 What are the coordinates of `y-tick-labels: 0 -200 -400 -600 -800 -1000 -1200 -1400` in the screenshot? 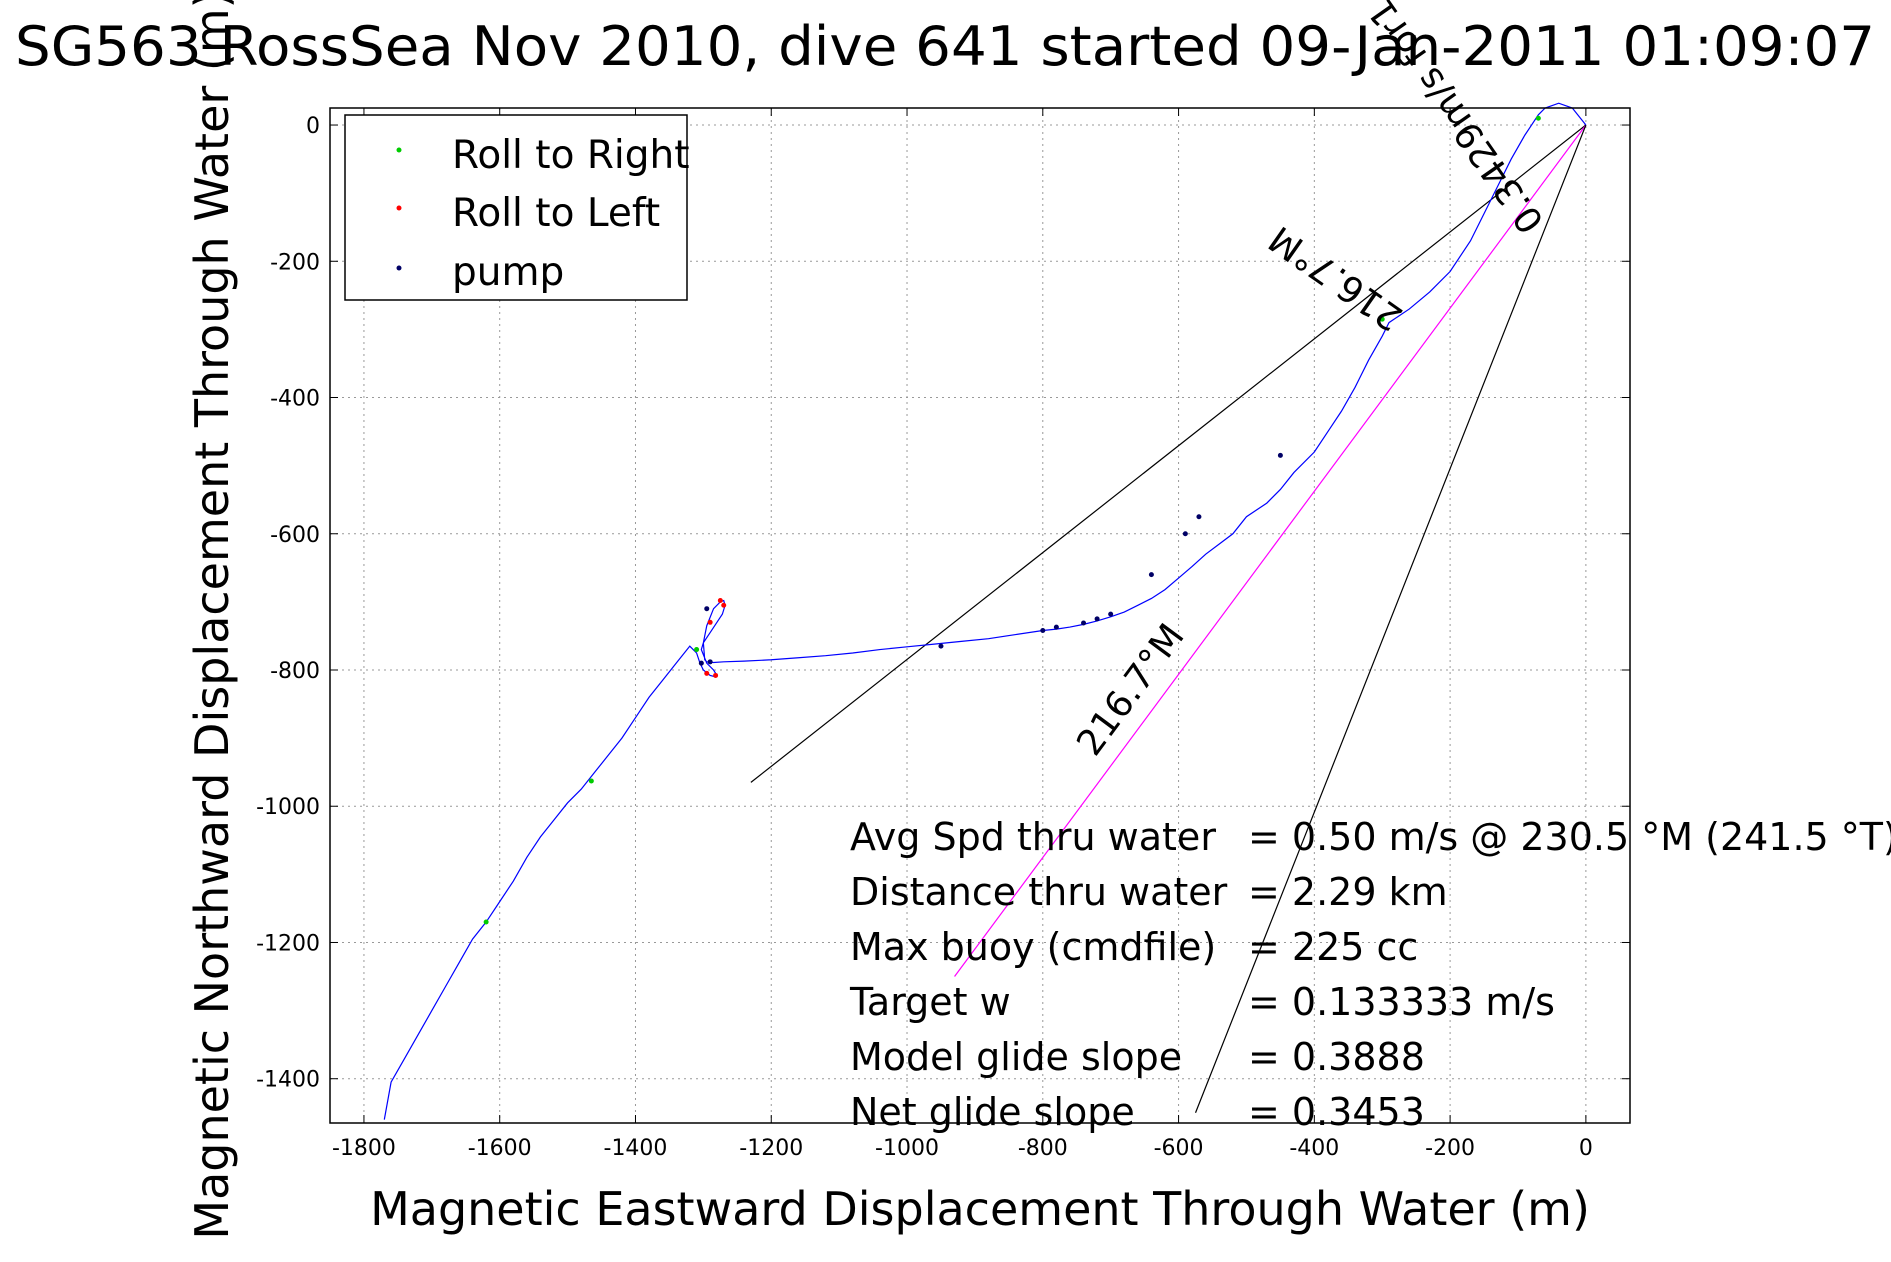 It's located at (288, 603).